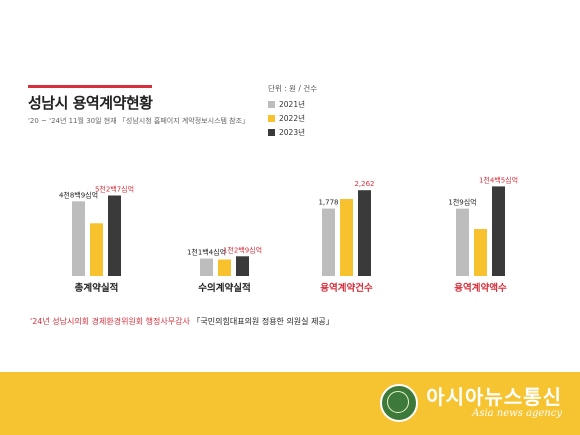 The width and height of the screenshot is (580, 435). I want to click on brand-logo: 아시아뉴스통신 Asia news agency, so click(471, 403).